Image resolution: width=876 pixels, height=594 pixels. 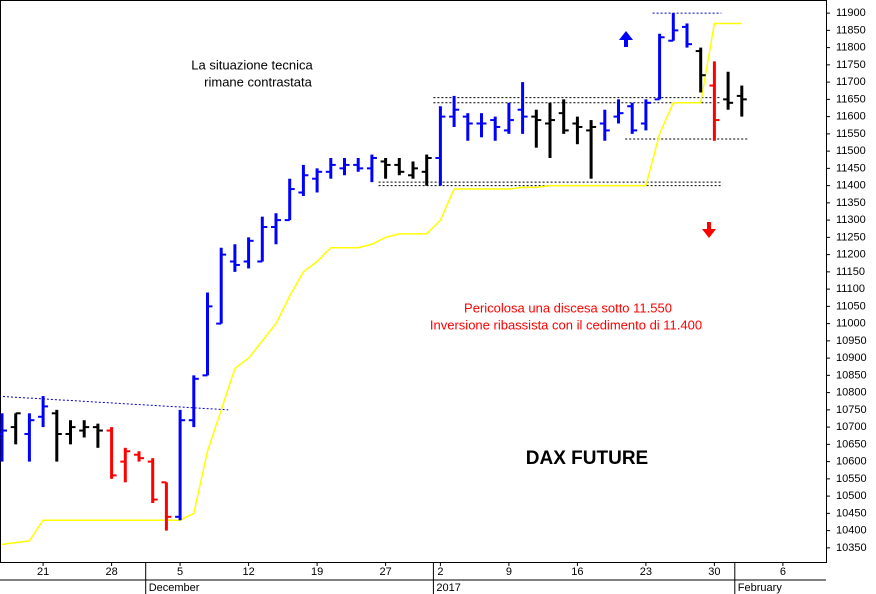 What do you see at coordinates (851, 220) in the screenshot?
I see `y-tick-label: 11300` at bounding box center [851, 220].